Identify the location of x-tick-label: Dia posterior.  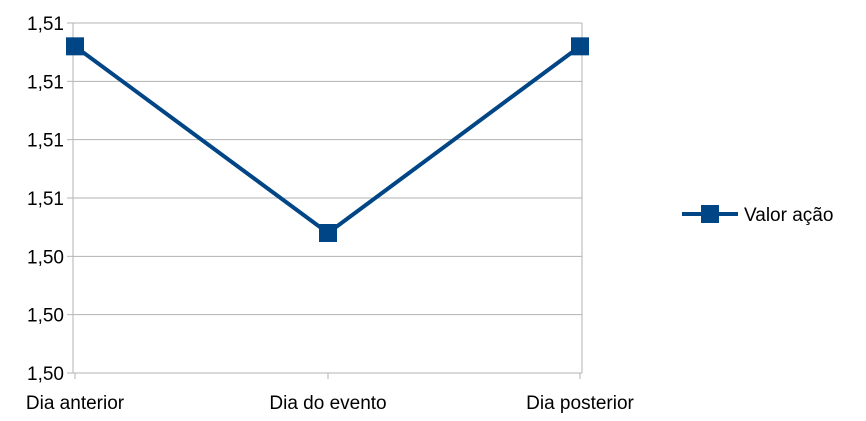
(580, 403).